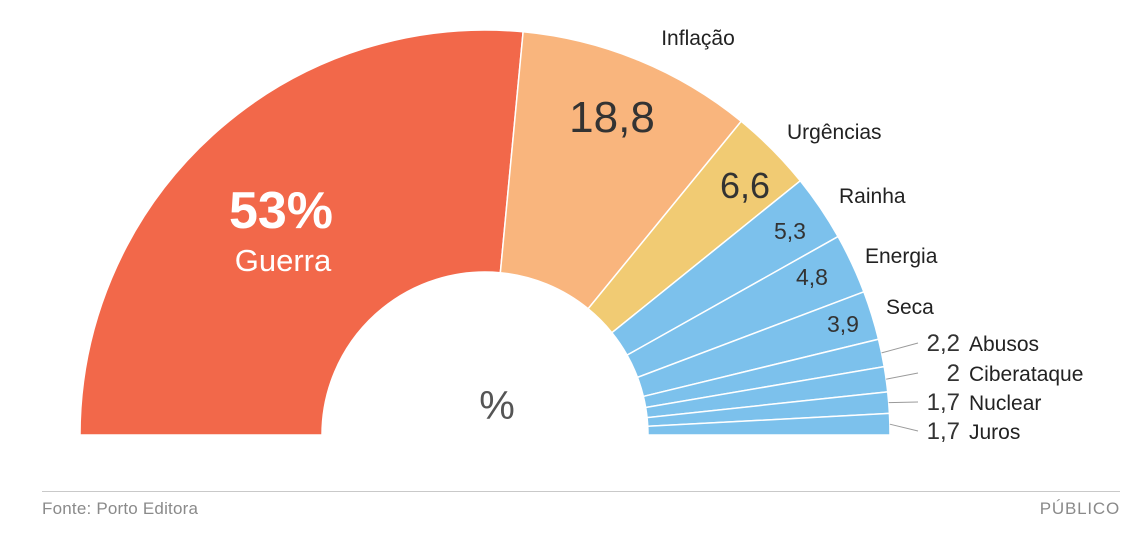  I want to click on slice-value-nuclear: 1,7, so click(943, 402).